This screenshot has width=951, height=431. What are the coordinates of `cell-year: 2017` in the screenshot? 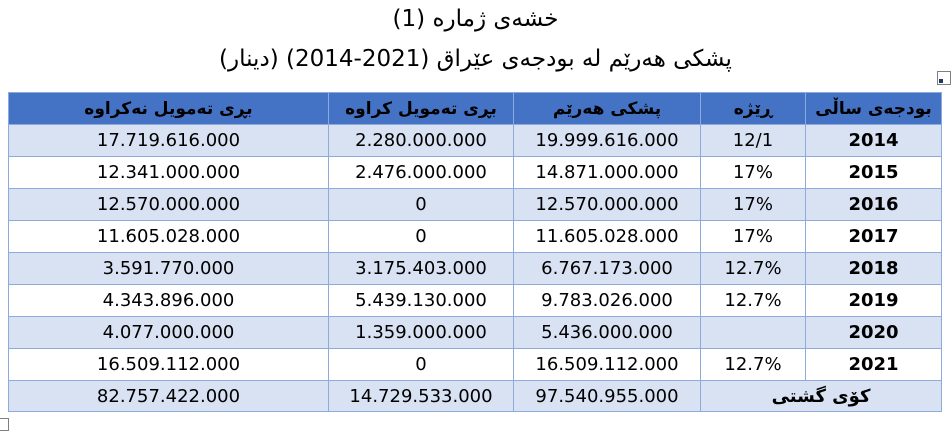 It's located at (873, 236).